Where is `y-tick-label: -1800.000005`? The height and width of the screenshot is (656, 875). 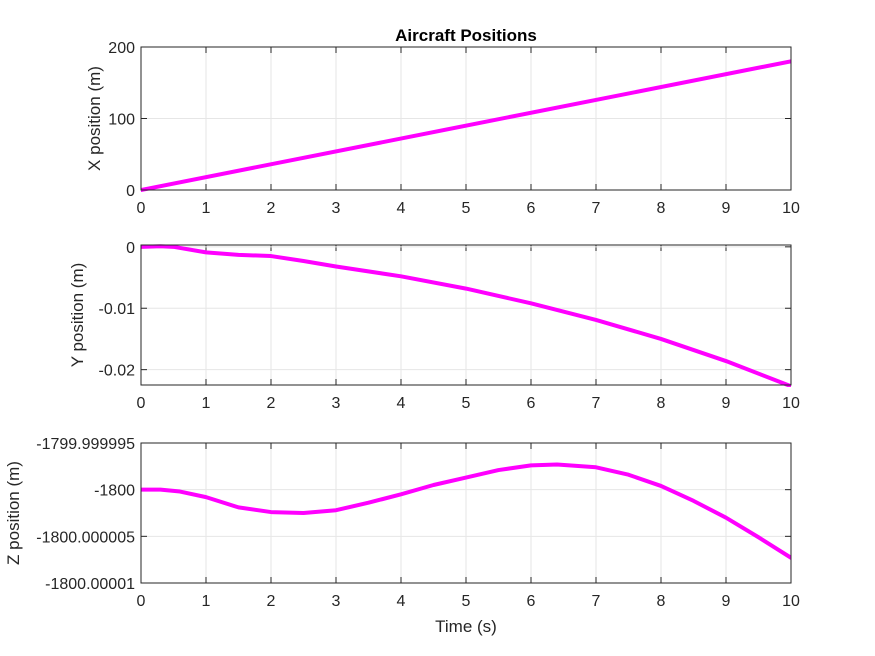 y-tick-label: -1800.000005 is located at coordinates (85, 537).